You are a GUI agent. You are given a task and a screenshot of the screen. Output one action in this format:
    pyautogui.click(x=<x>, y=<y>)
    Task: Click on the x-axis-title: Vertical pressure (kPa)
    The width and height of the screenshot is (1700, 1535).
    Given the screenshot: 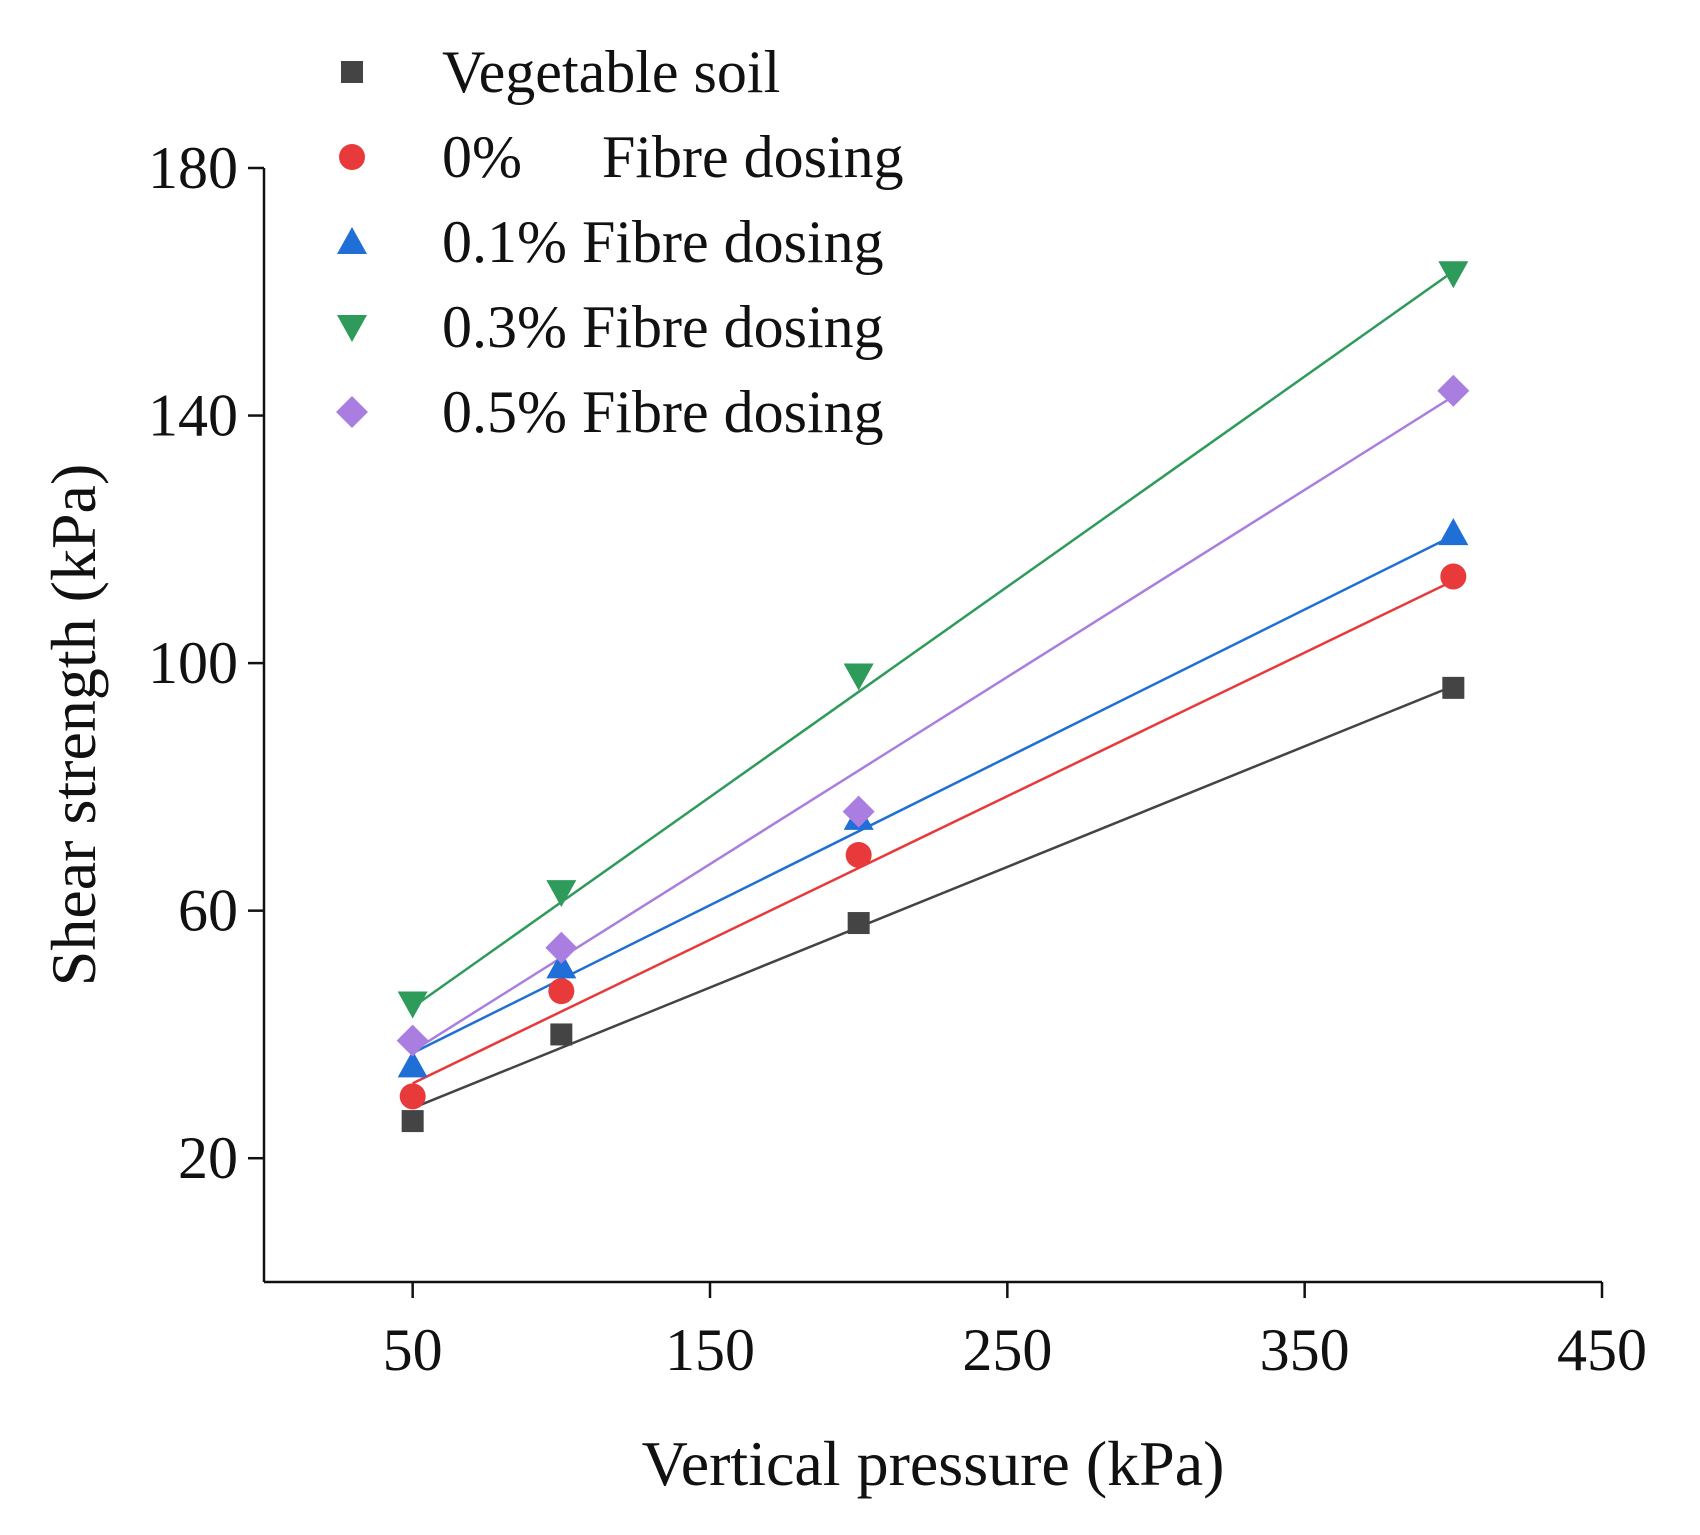 What is the action you would take?
    pyautogui.click(x=933, y=1463)
    